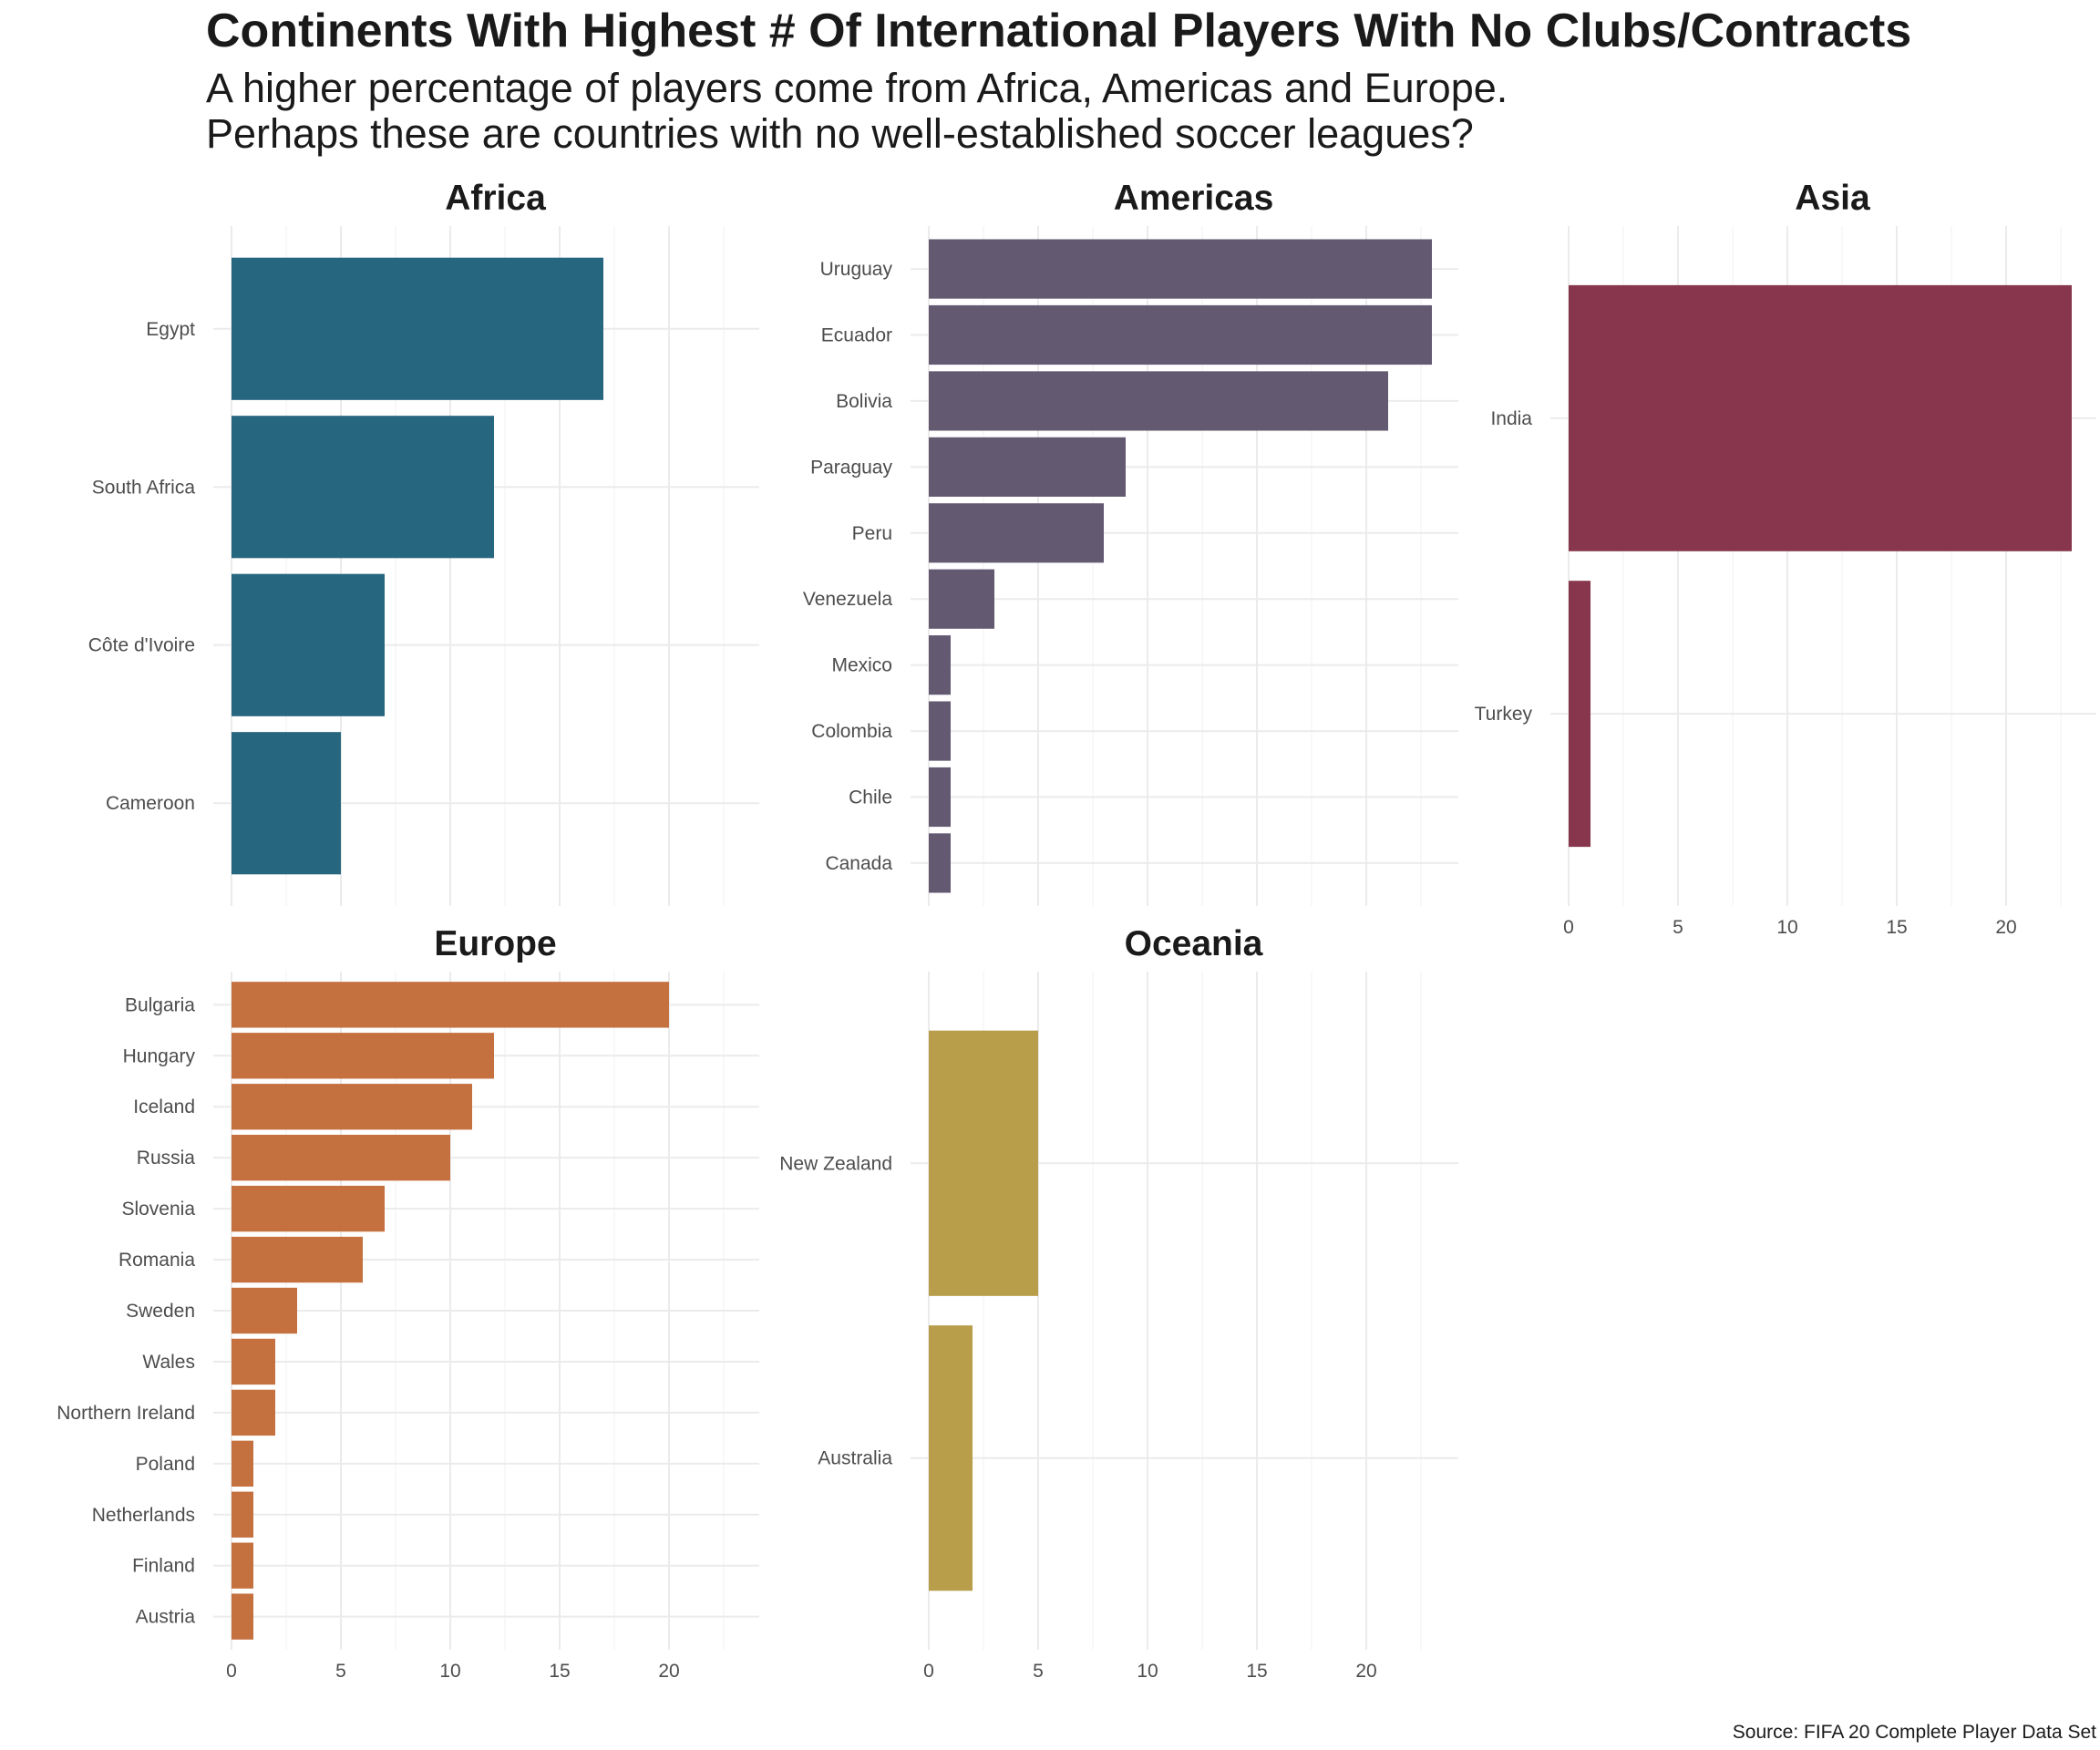  Describe the element at coordinates (1027, 467) in the screenshot. I see `bar-paraguay` at that location.